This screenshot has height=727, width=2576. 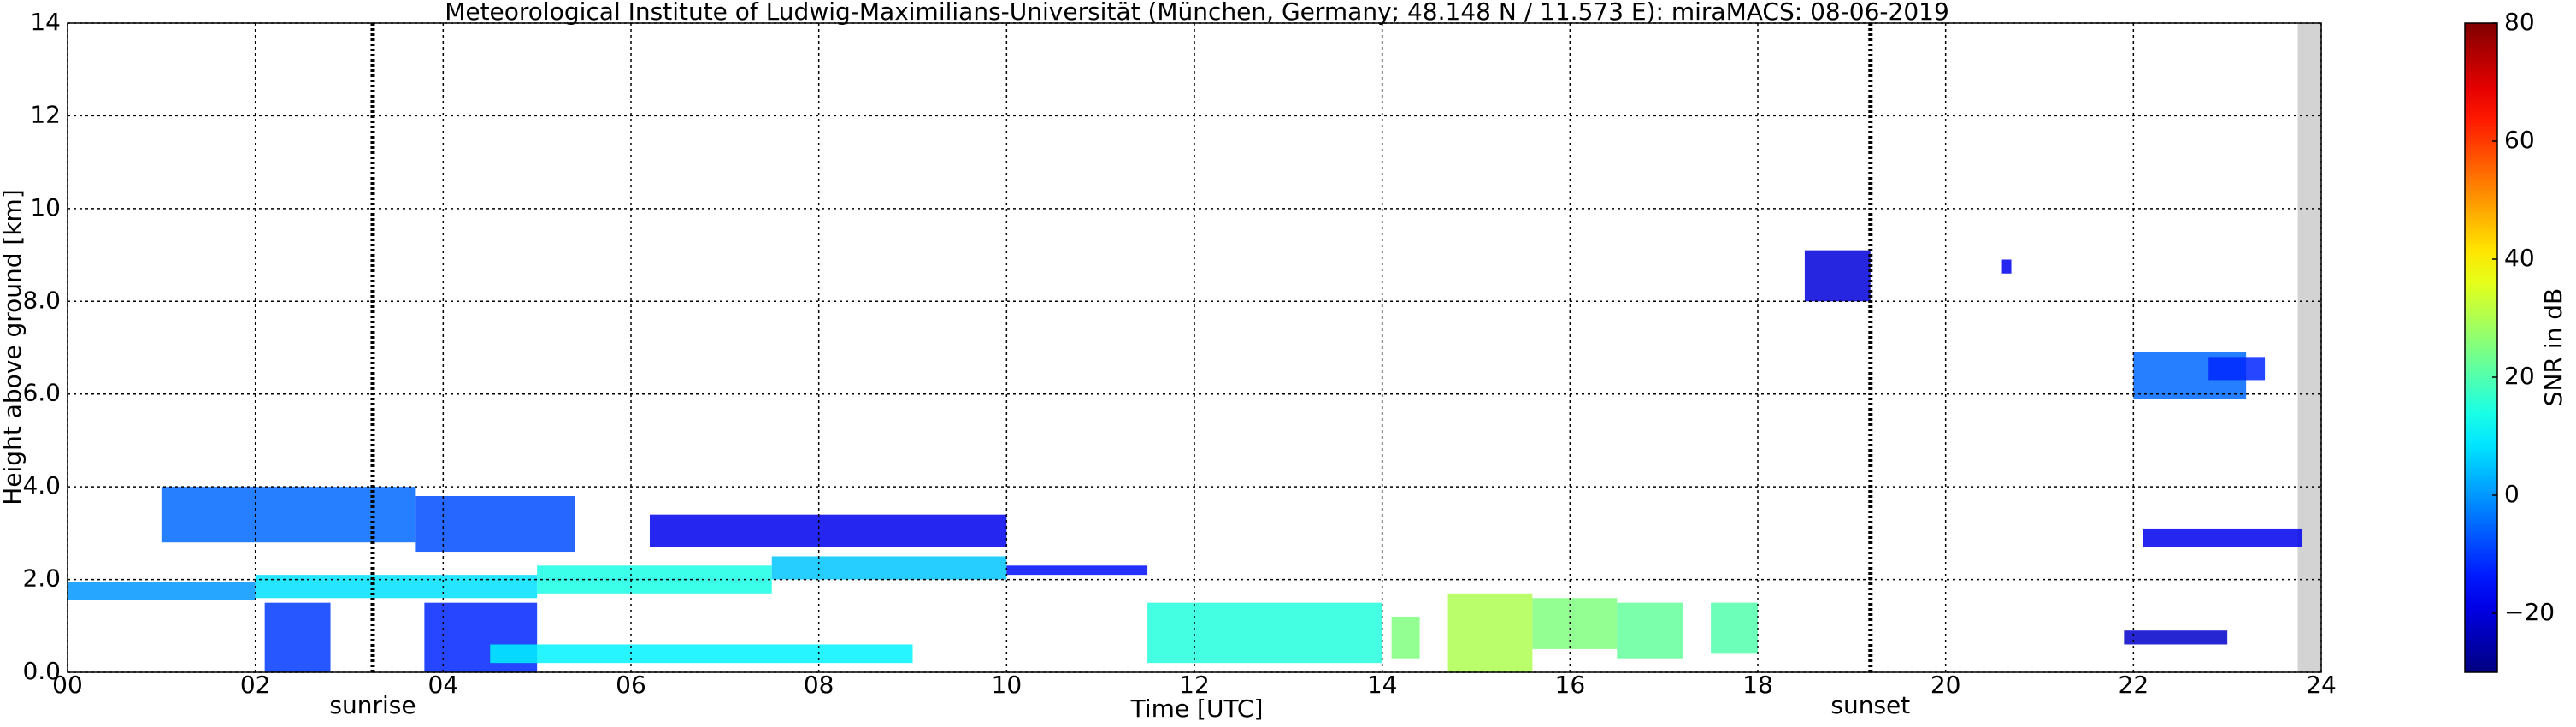 What do you see at coordinates (2519, 258) in the screenshot?
I see `colorbar-tick-label: 40` at bounding box center [2519, 258].